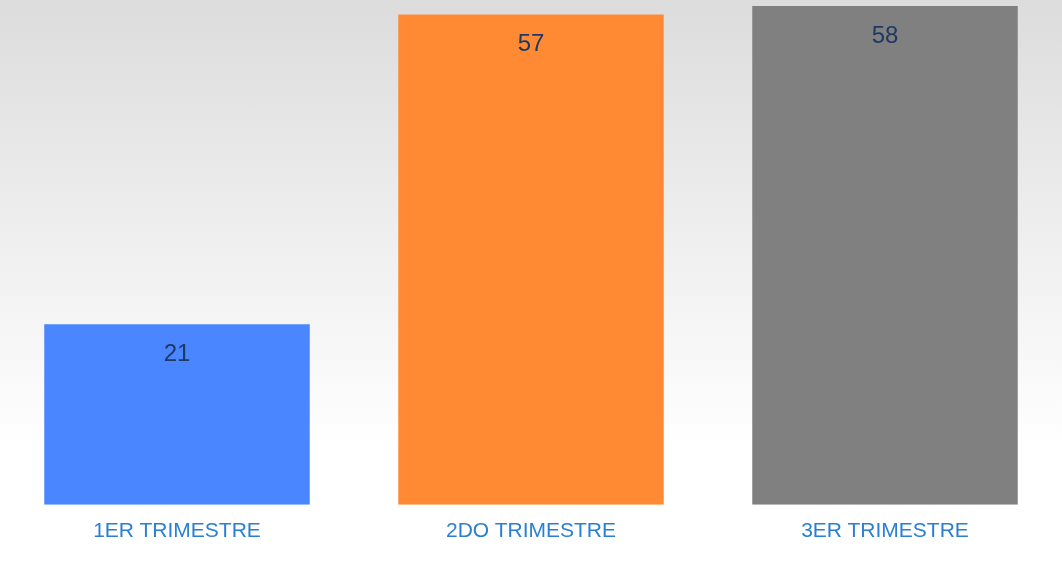 Image resolution: width=1062 pixels, height=562 pixels. Describe the element at coordinates (885, 34) in the screenshot. I see `data-label: 58` at that location.